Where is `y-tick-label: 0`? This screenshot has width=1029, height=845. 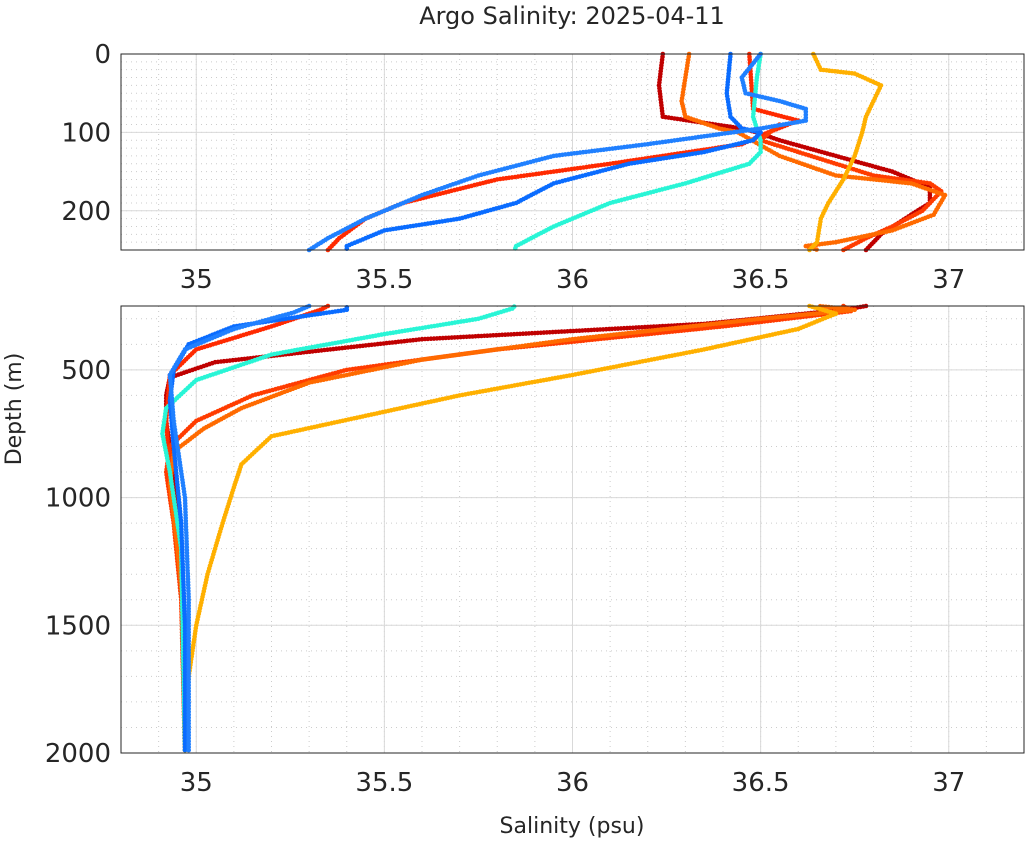
y-tick-label: 0 is located at coordinates (102, 55).